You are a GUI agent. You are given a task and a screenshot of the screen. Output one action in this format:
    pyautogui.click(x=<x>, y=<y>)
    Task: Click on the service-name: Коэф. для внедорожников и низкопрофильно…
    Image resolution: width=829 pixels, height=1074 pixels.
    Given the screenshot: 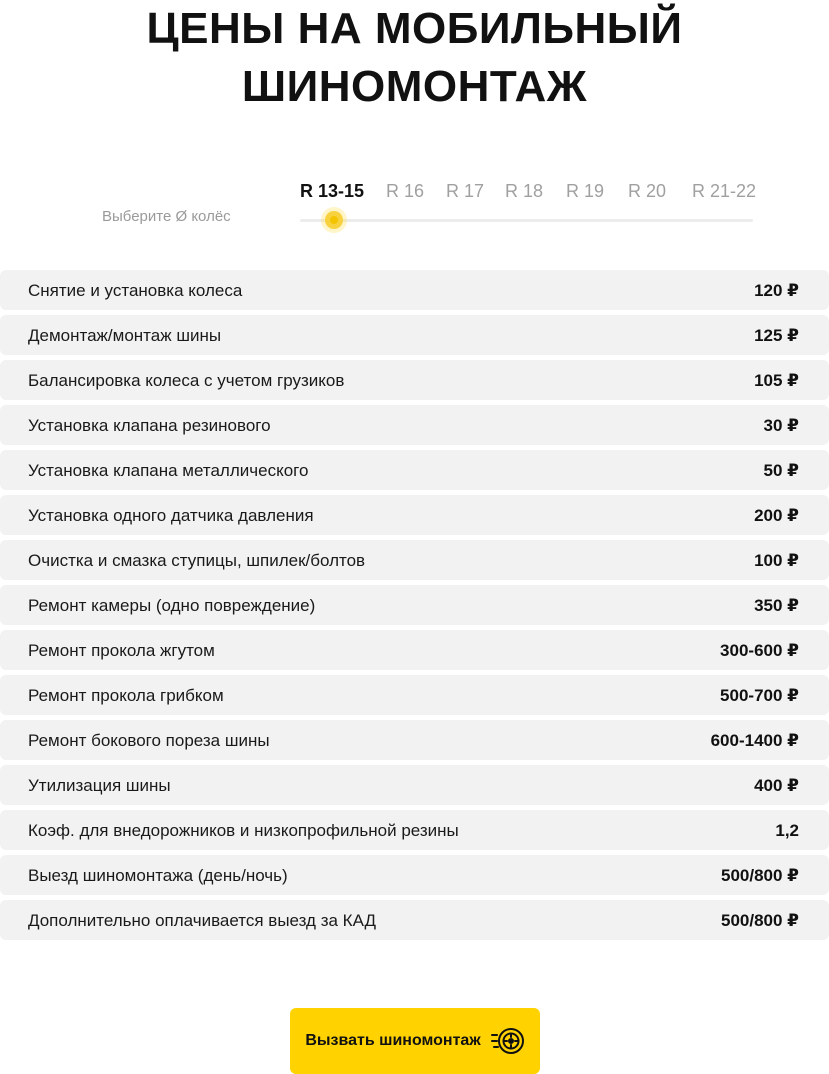 What is the action you would take?
    pyautogui.click(x=243, y=830)
    